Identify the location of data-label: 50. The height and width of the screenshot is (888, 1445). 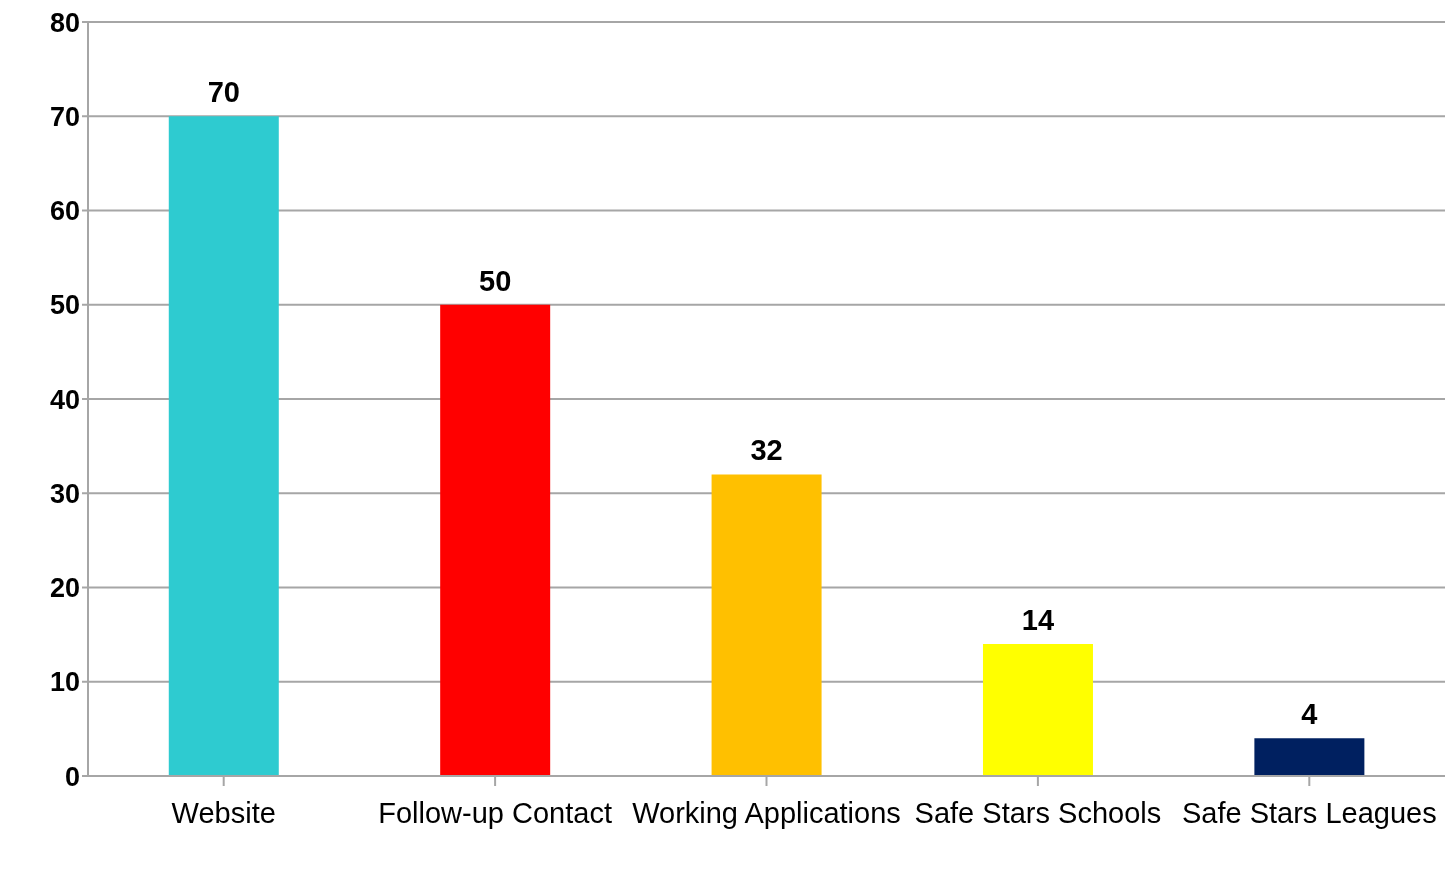
(495, 280).